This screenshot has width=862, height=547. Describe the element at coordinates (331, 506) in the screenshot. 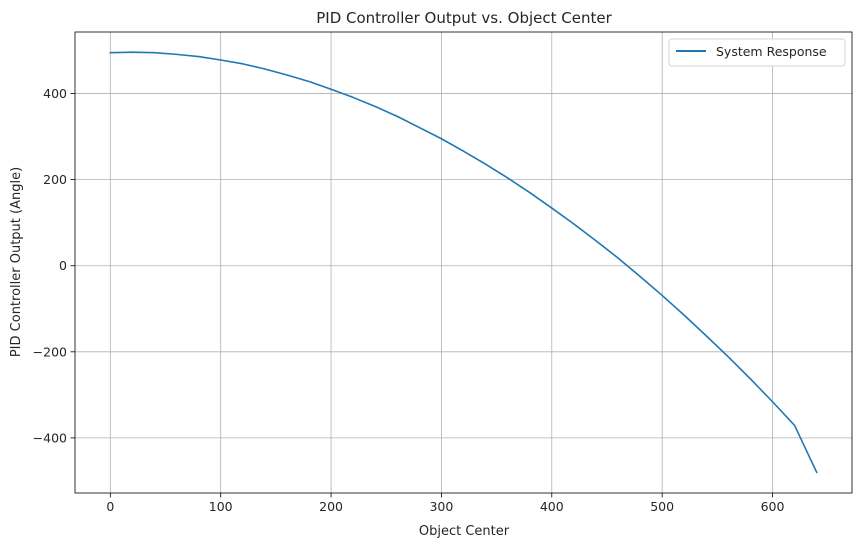

I see `x-tick-label: 200` at that location.